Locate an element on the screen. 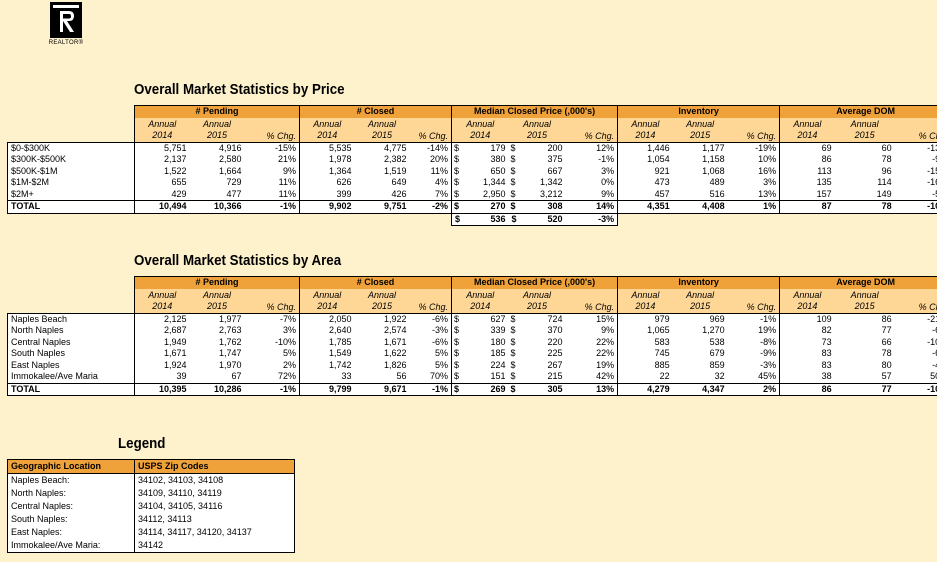 Image resolution: width=937 pixels, height=562 pixels. median-pct-value: 42% is located at coordinates (591, 377).